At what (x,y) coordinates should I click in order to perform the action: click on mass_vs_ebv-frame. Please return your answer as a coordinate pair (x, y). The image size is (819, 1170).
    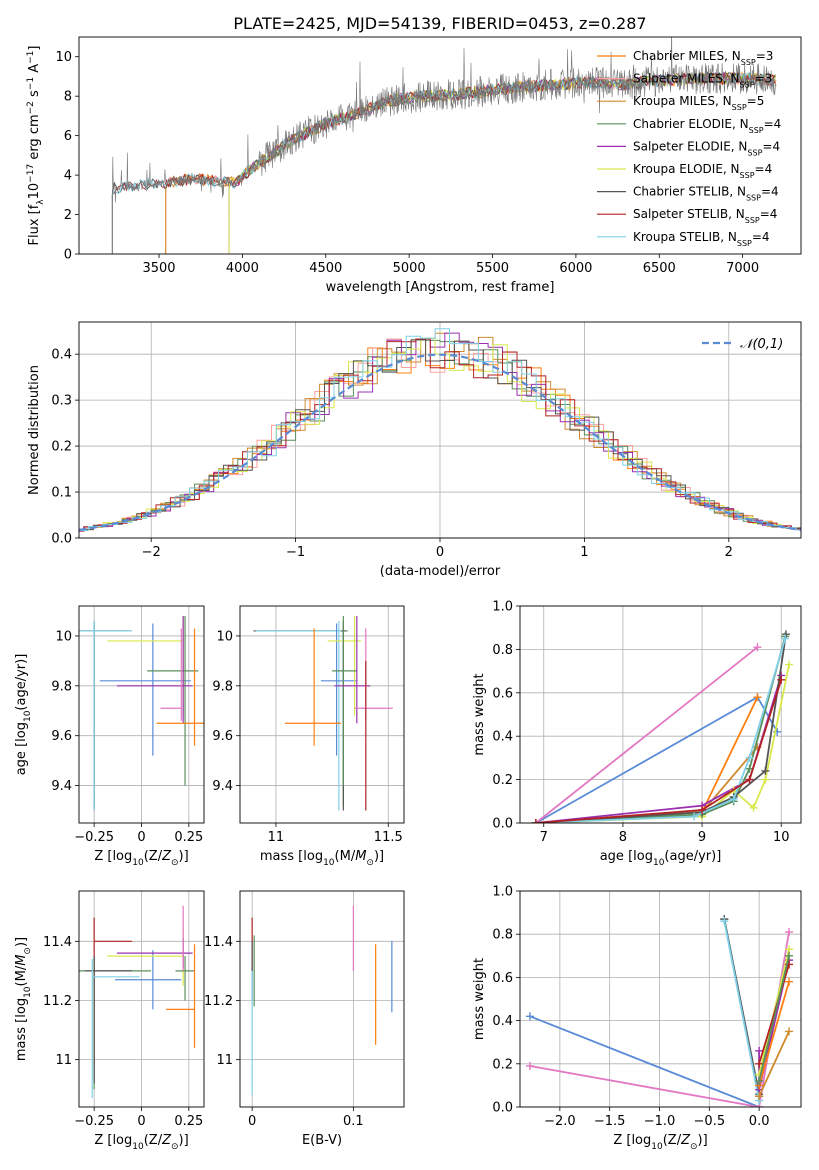
    Looking at the image, I should click on (322, 999).